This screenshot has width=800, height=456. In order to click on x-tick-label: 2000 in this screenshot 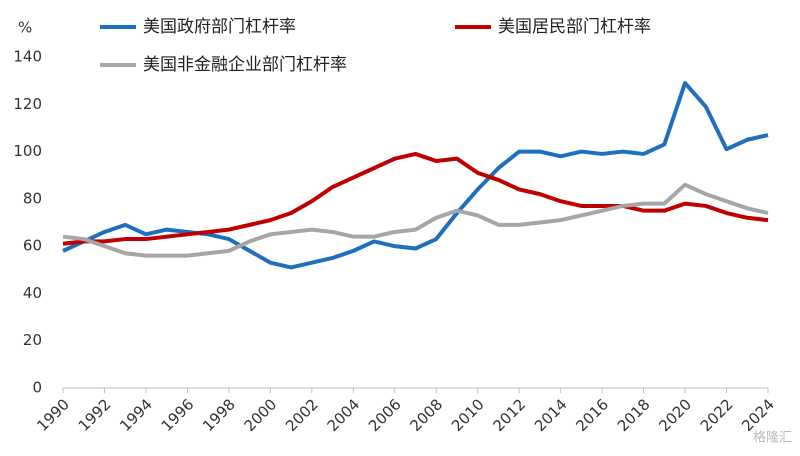, I will do `click(261, 415)`.